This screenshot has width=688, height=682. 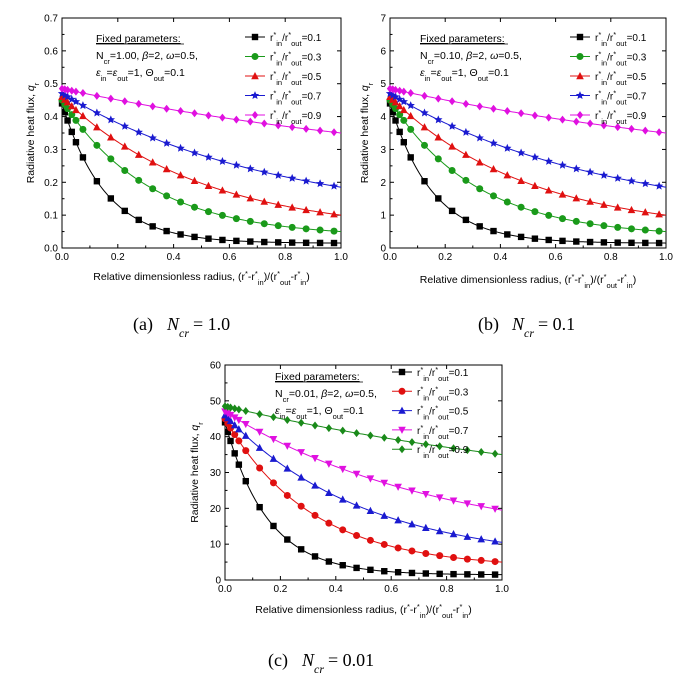 What do you see at coordinates (341, 257) in the screenshot?
I see `x-tick-label: 1.0` at bounding box center [341, 257].